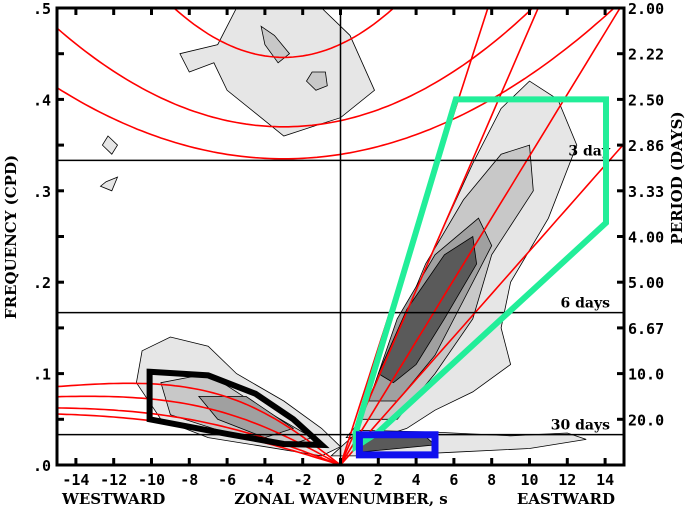 This screenshot has width=688, height=511. What do you see at coordinates (646, 420) in the screenshot?
I see `period-tick-label: 20.0` at bounding box center [646, 420].